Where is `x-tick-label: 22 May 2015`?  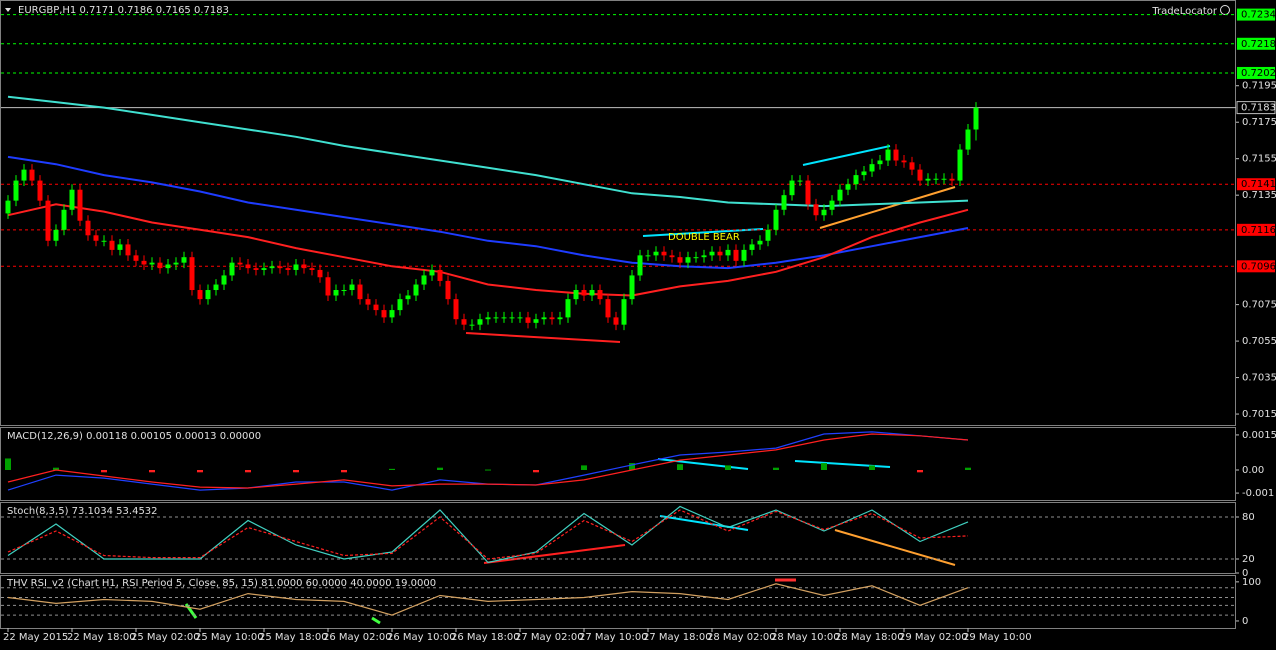 x-tick-label: 22 May 2015 is located at coordinates (35, 637).